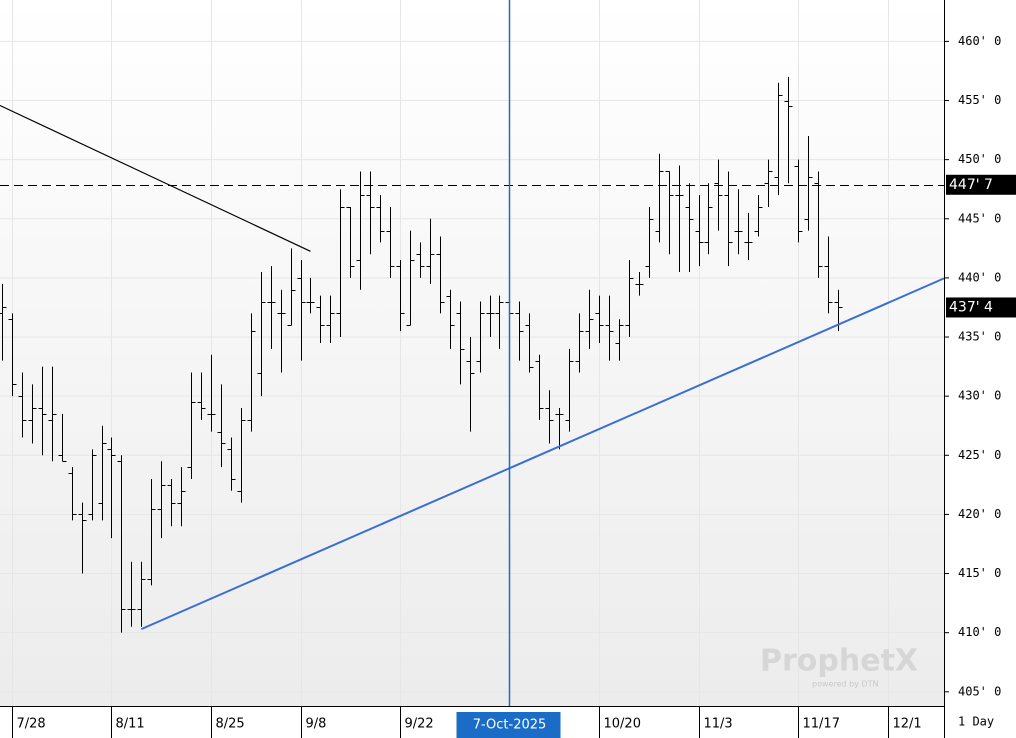 The image size is (1016, 738). I want to click on y-tick-label: 430' 0, so click(979, 396).